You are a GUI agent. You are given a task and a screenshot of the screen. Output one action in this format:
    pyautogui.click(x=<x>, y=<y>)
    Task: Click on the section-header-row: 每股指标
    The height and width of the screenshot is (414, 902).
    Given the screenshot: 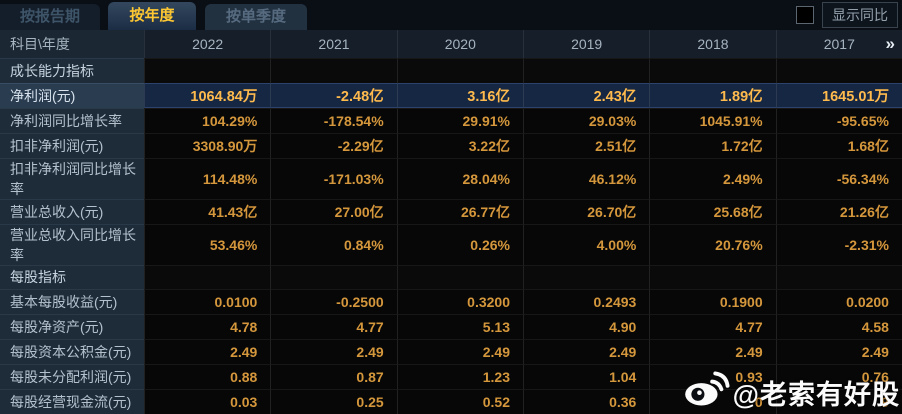 What is the action you would take?
    pyautogui.click(x=451, y=277)
    